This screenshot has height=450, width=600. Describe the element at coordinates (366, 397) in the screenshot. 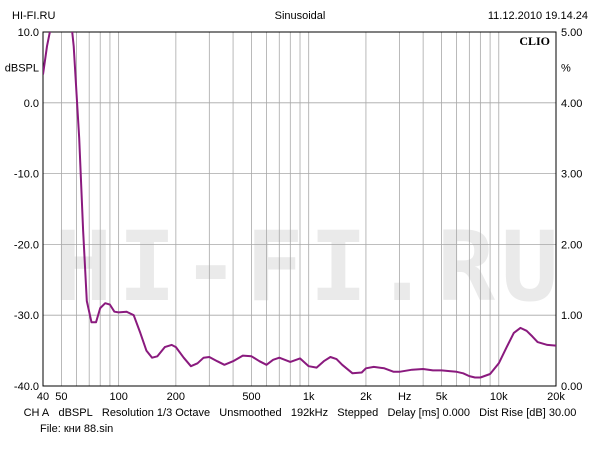

I see `x-tick-label: 2k` at that location.